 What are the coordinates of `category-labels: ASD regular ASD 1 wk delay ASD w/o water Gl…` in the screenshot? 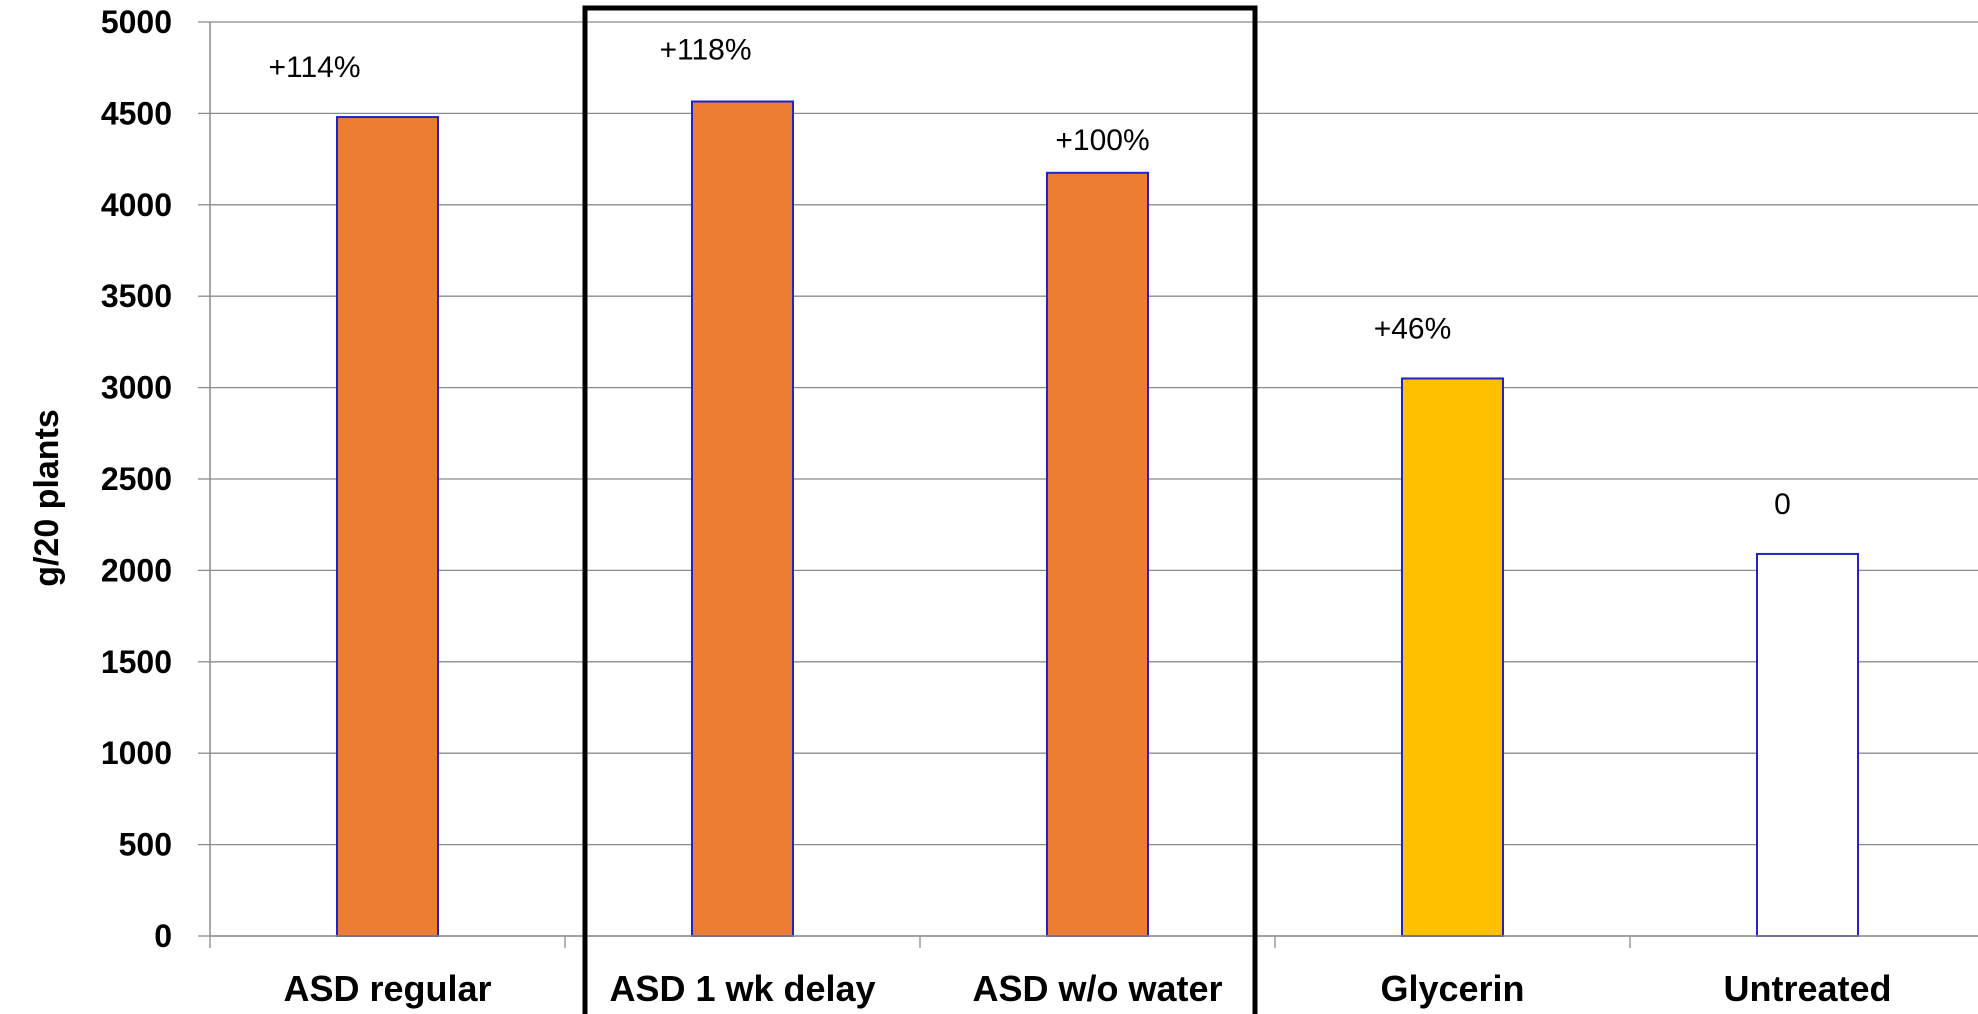 It's located at (1087, 988).